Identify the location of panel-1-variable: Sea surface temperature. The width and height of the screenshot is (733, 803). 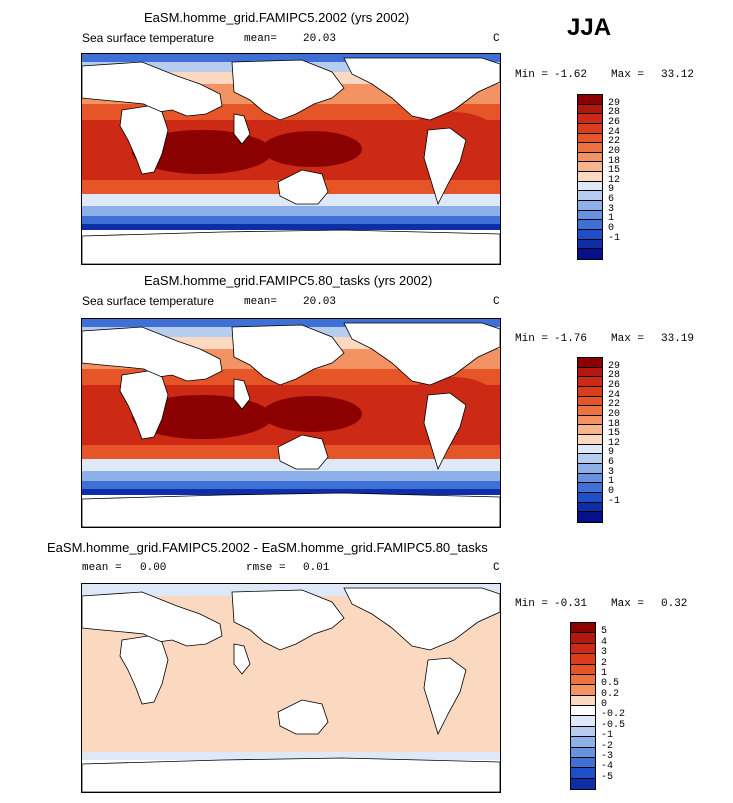
(148, 38).